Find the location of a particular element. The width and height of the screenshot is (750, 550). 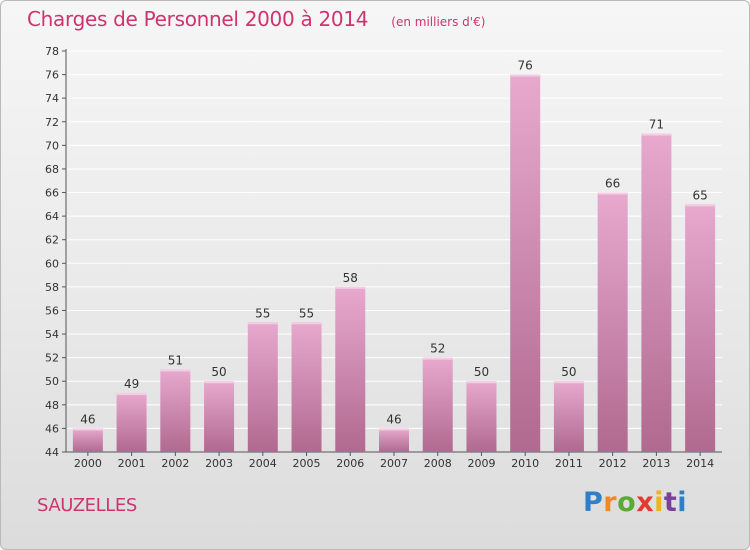

value-label-2014: 65 is located at coordinates (699, 195).